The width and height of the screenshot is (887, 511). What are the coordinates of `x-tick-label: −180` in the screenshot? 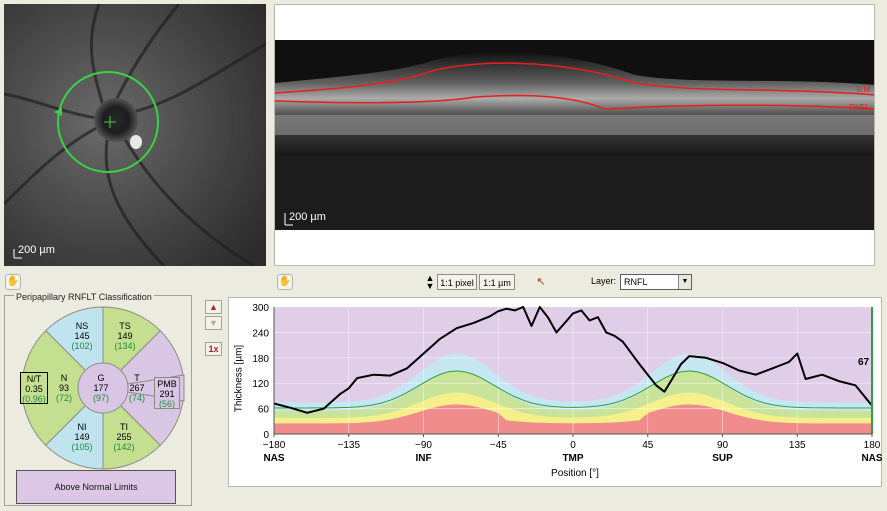 It's located at (274, 445).